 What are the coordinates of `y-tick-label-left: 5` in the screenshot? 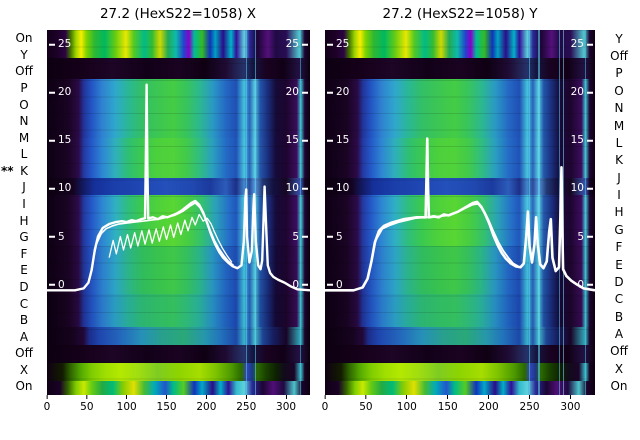 It's located at (335, 236).